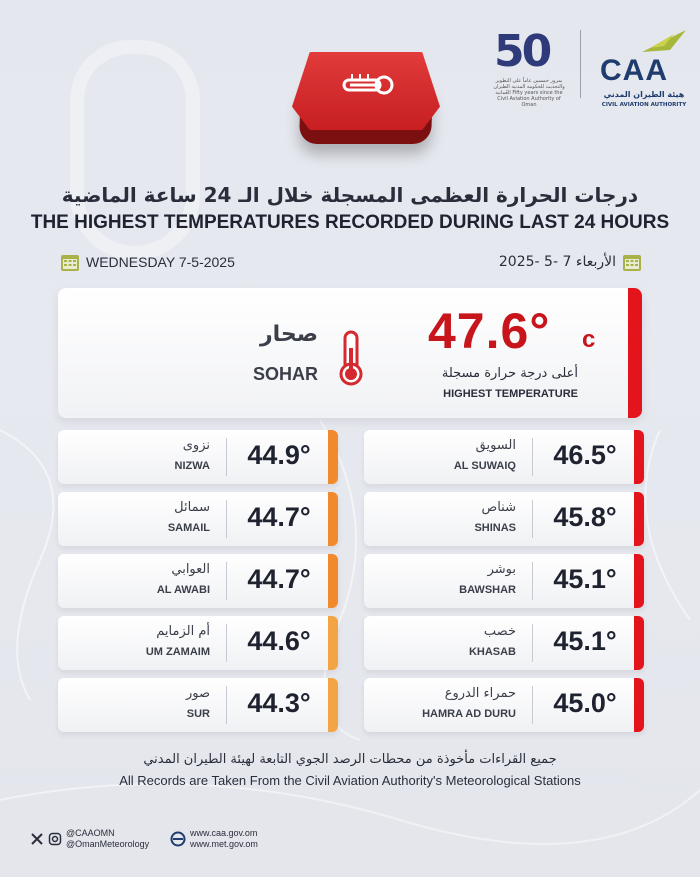 This screenshot has width=700, height=877. What do you see at coordinates (504, 457) in the screenshot?
I see `station-card: السويق AL SUWAIQ 46.5°` at bounding box center [504, 457].